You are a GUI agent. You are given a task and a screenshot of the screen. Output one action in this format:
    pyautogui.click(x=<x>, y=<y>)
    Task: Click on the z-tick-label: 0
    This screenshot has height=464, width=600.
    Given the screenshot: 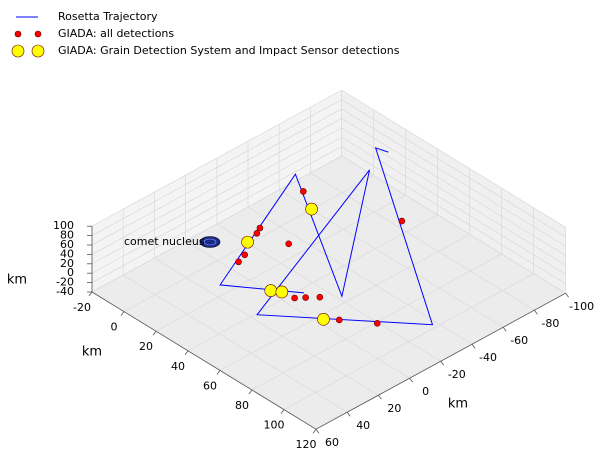 What is the action you would take?
    pyautogui.click(x=70, y=272)
    